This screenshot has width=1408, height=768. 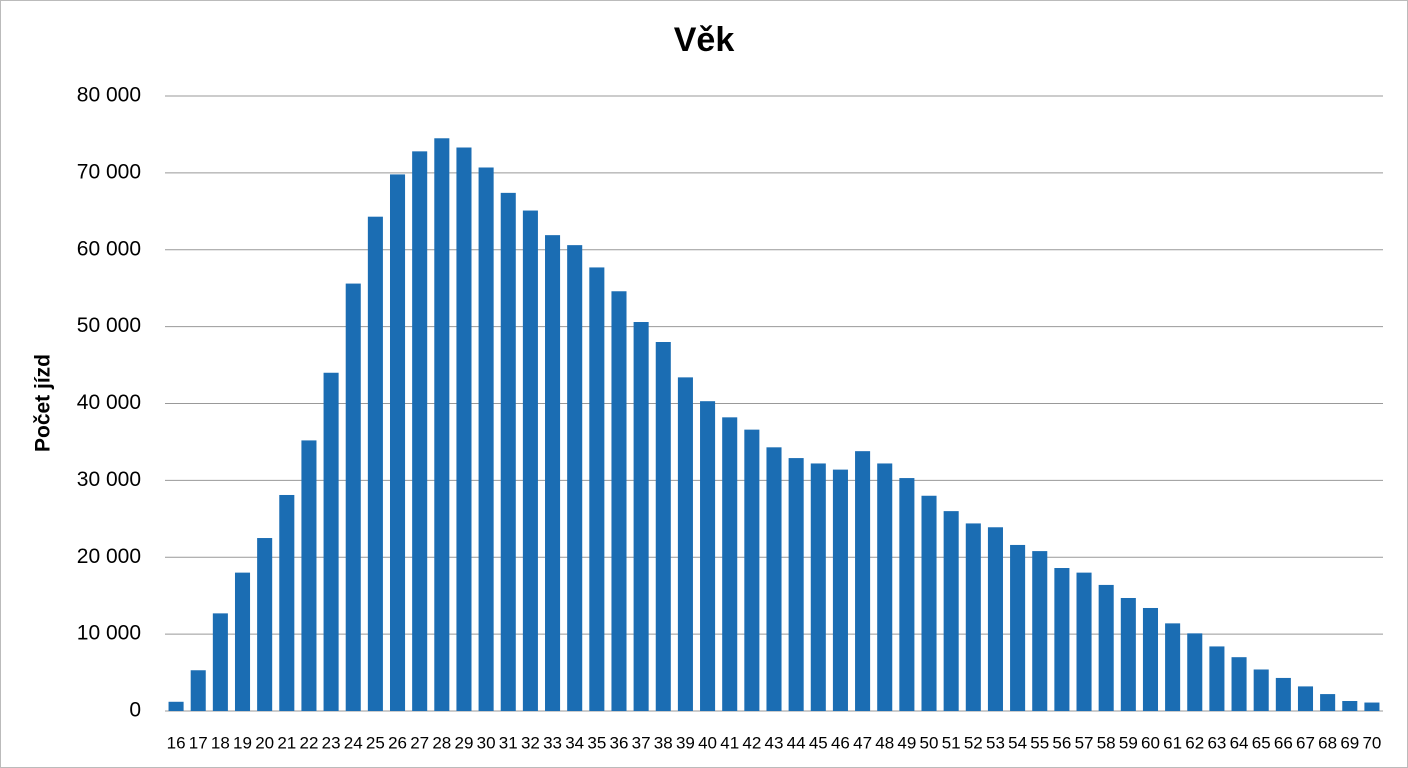 What do you see at coordinates (1216, 742) in the screenshot?
I see `x-tick-label: 63` at bounding box center [1216, 742].